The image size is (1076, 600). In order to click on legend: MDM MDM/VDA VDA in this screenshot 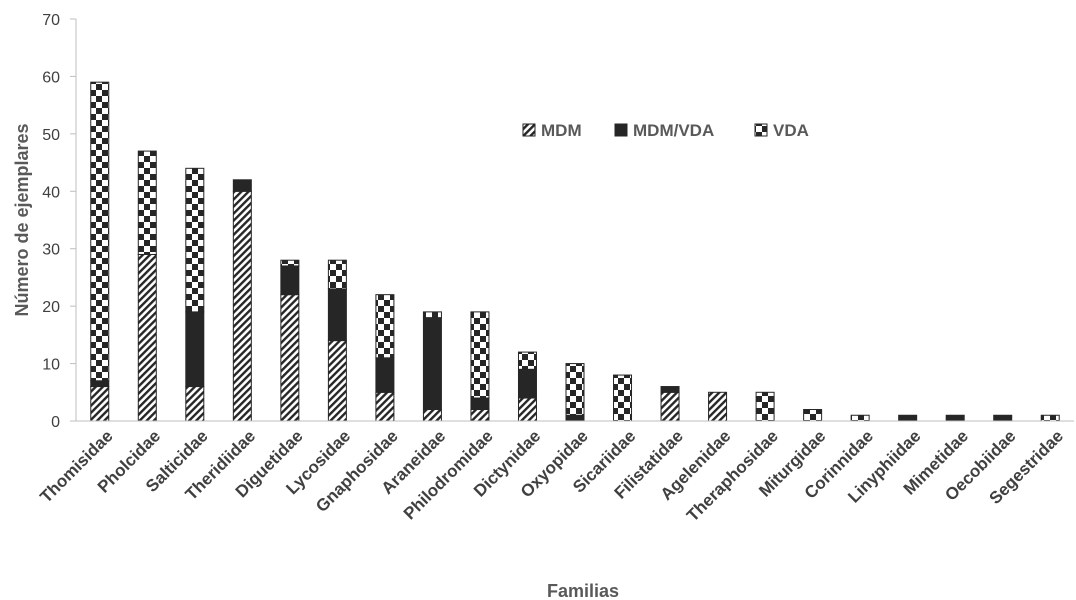, I will do `click(665, 130)`.